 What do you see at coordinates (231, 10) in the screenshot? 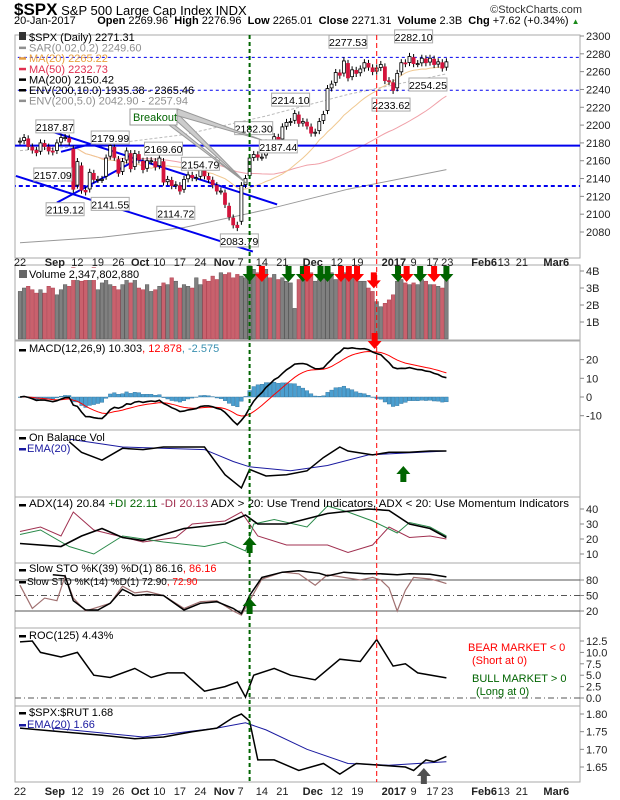
I see `exchange: INDX` at bounding box center [231, 10].